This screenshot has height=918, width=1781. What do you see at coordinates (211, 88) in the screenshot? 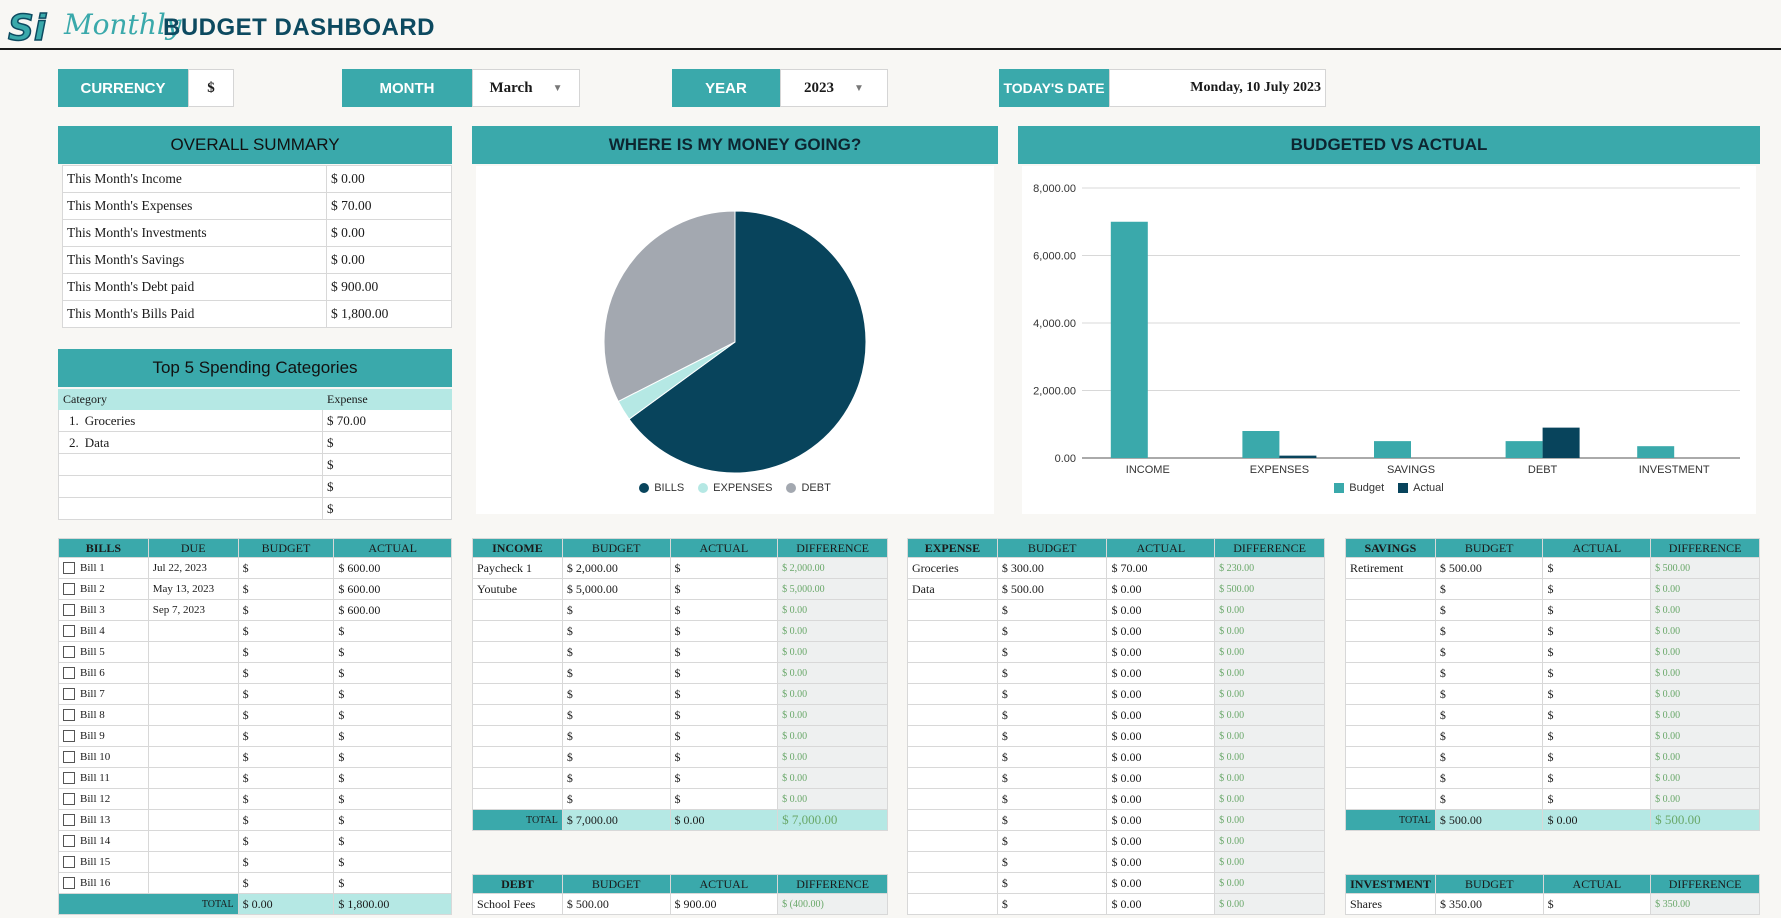
I see `currency-input: $` at bounding box center [211, 88].